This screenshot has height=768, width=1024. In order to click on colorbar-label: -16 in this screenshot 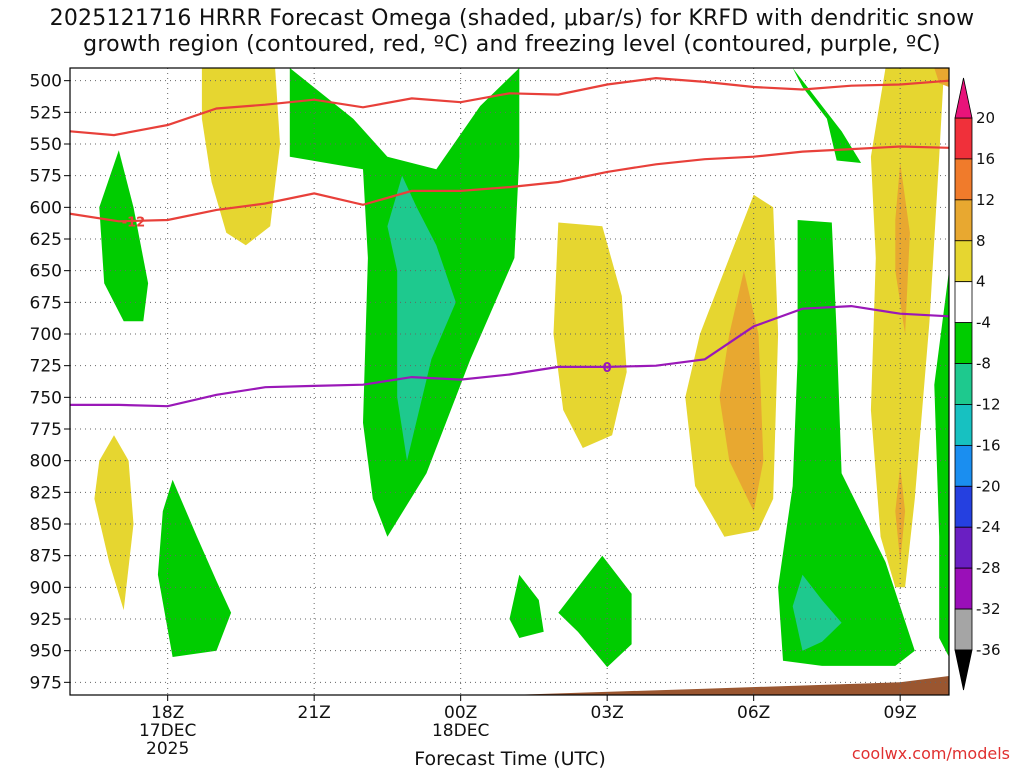, I will do `click(988, 445)`.